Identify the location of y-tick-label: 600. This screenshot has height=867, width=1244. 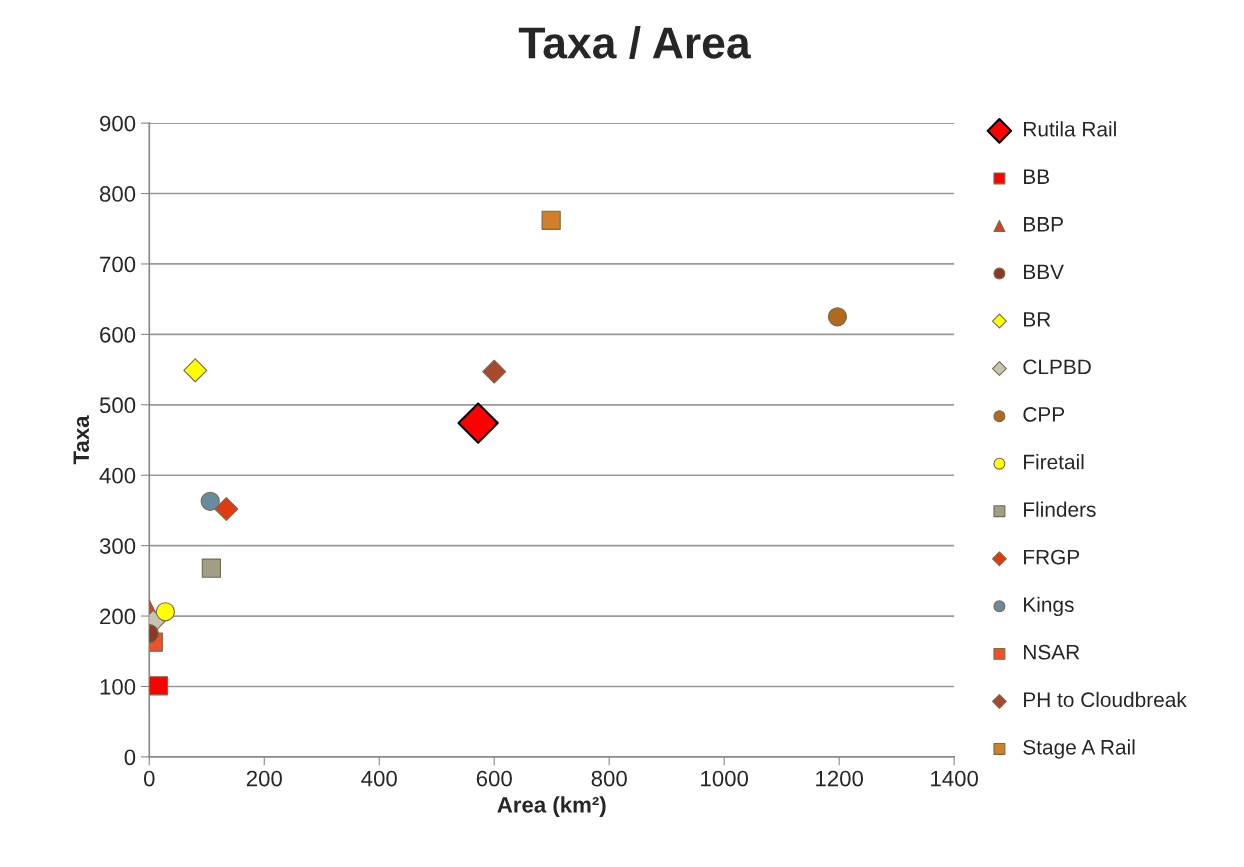
(118, 334).